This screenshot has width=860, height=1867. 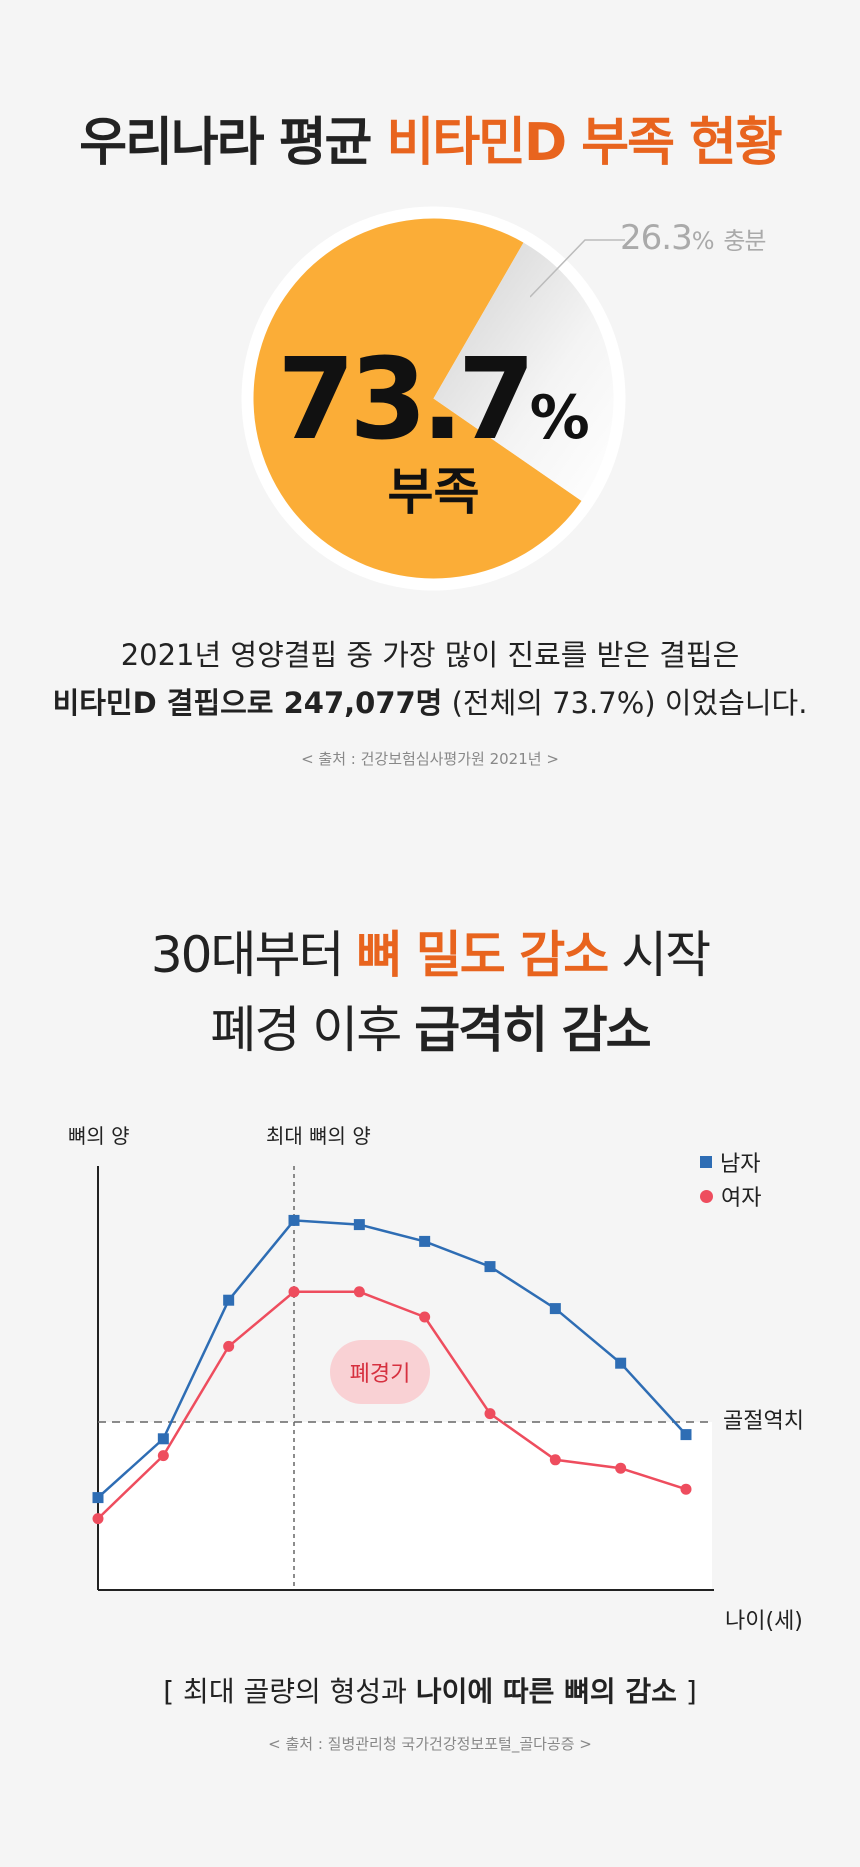 I want to click on section2-title-line2: 폐경 이후 급격히 감소, so click(x=430, y=1026).